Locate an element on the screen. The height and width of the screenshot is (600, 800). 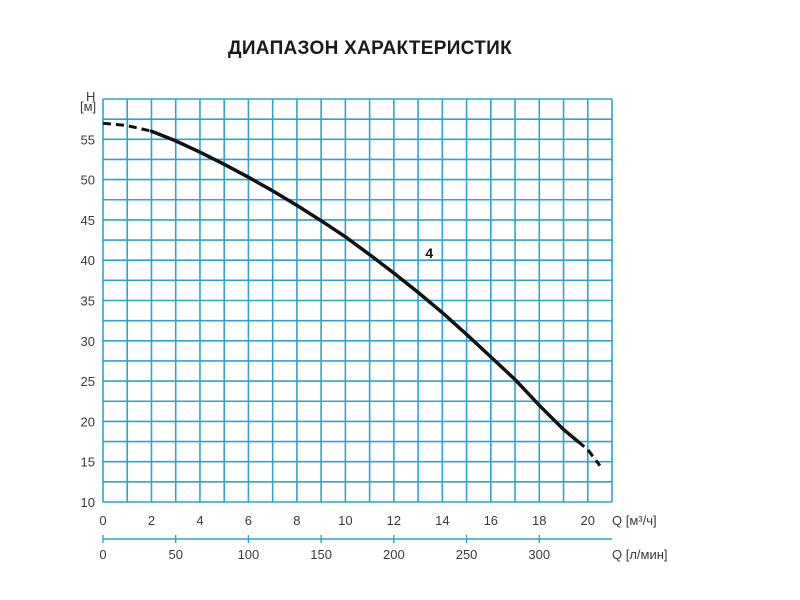
y-tick-label: 55 is located at coordinates (88, 139).